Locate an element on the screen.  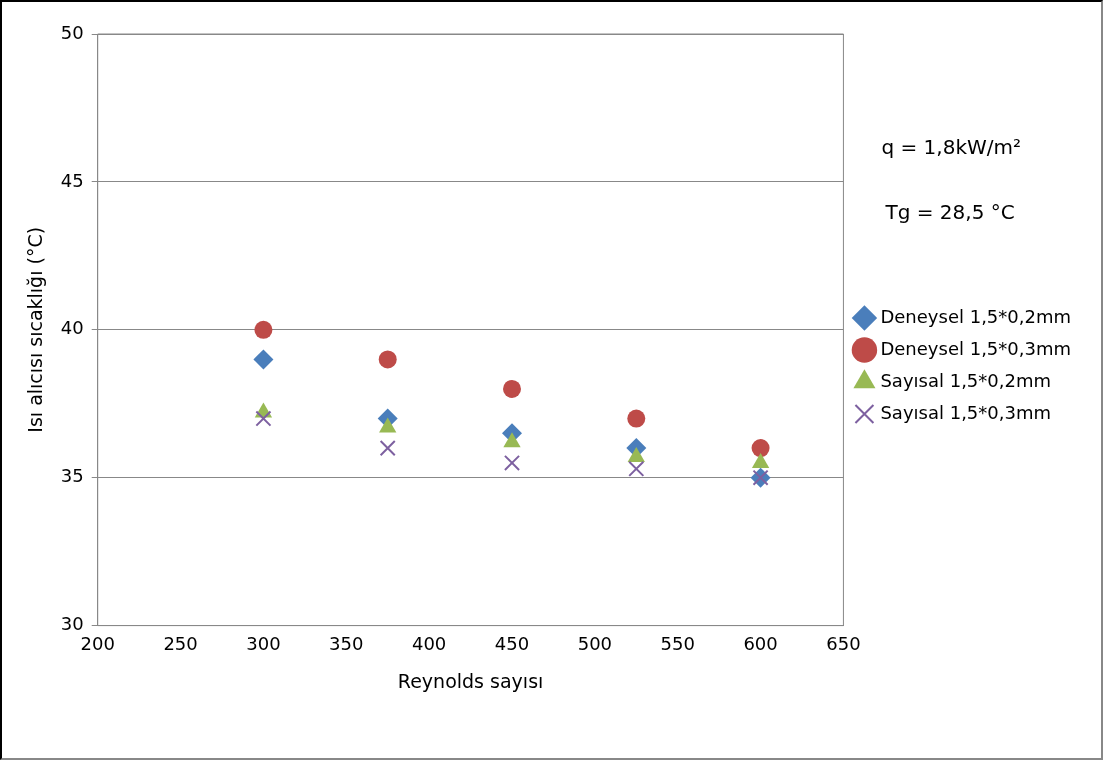
y-tick-label: 45 is located at coordinates (72, 180).